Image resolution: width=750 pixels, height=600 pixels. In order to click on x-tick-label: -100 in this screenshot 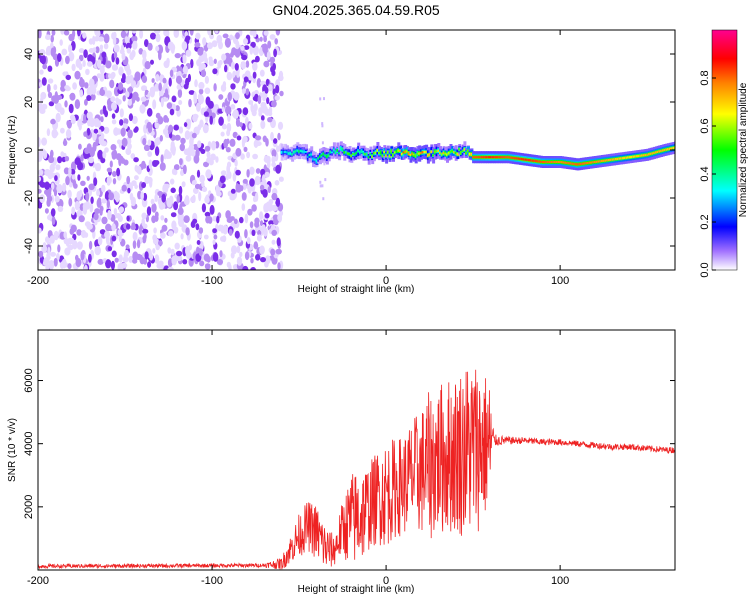, I will do `click(212, 281)`.